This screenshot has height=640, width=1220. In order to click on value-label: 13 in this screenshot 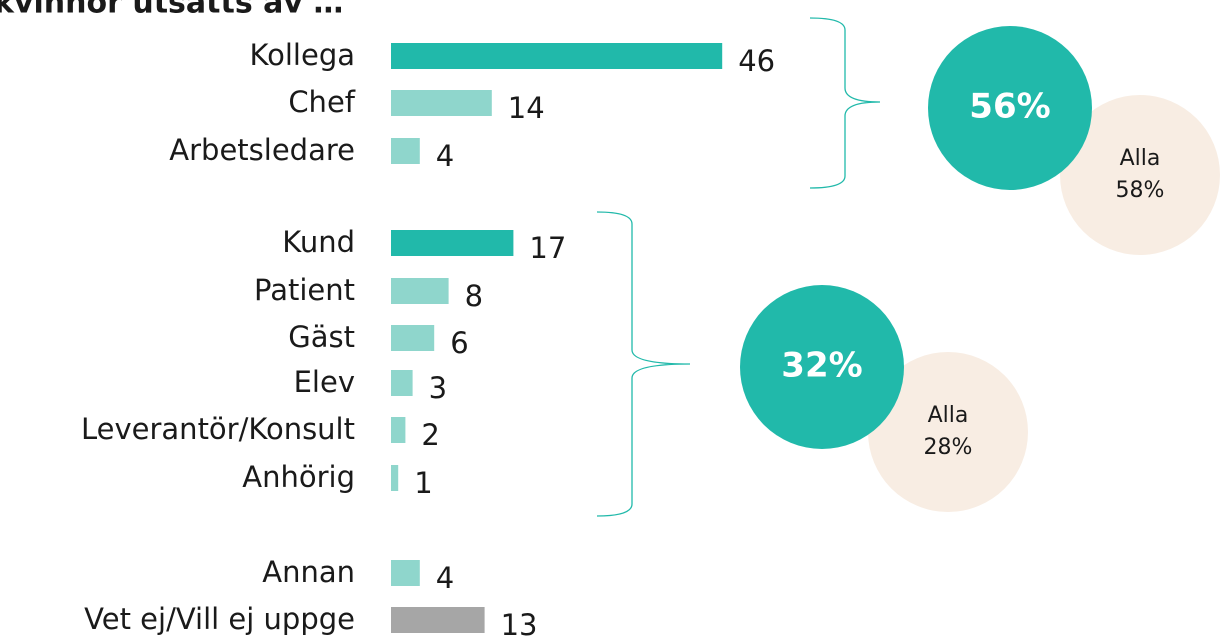, I will do `click(519, 624)`.